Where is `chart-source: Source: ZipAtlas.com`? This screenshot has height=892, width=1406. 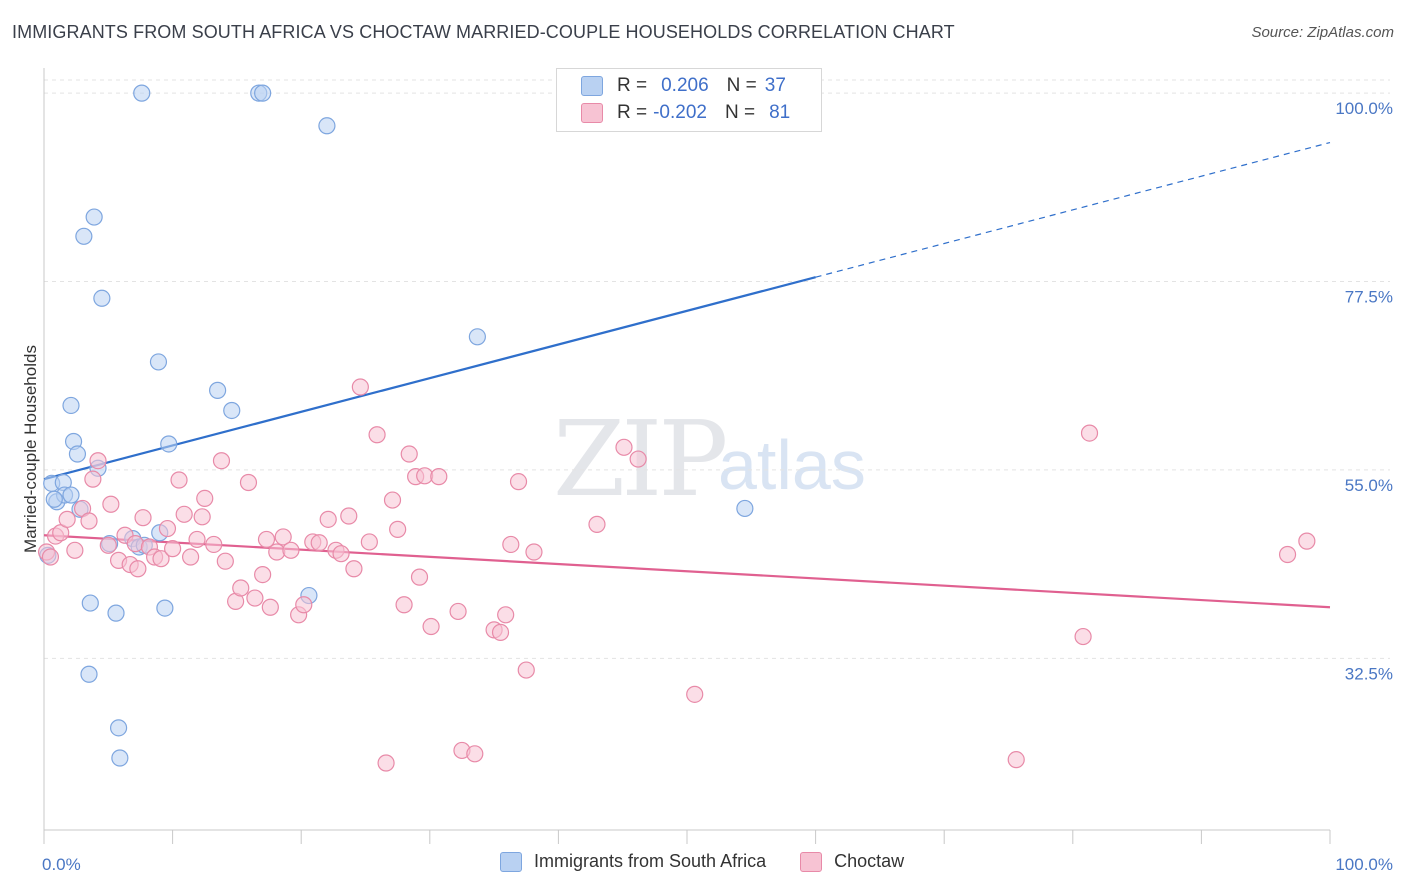
chart-source: Source: ZipAtlas.com is located at coordinates (1322, 32).